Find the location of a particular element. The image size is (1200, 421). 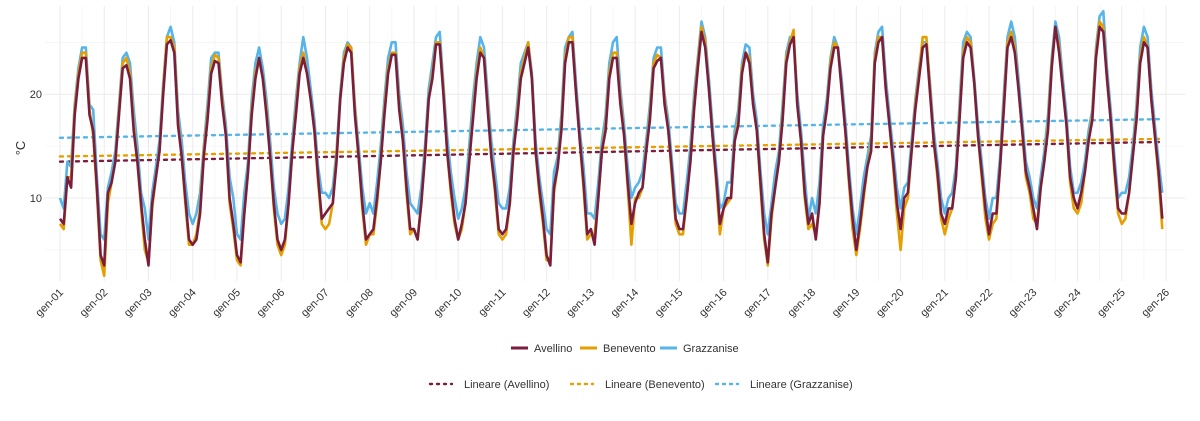

x-tick-label: gen-03 is located at coordinates (138, 303).